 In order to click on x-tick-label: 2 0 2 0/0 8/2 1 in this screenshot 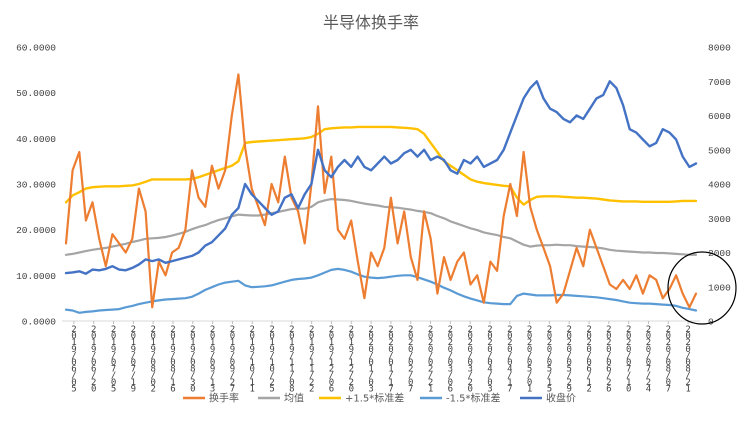, I will do `click(687, 359)`.